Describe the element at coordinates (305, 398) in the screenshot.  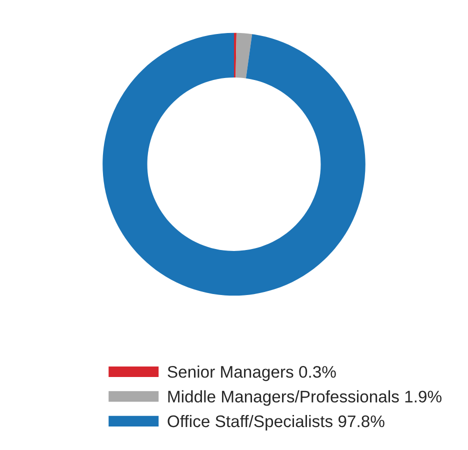
I see `legend-label: Middle Managers/Professionals 1.9%` at that location.